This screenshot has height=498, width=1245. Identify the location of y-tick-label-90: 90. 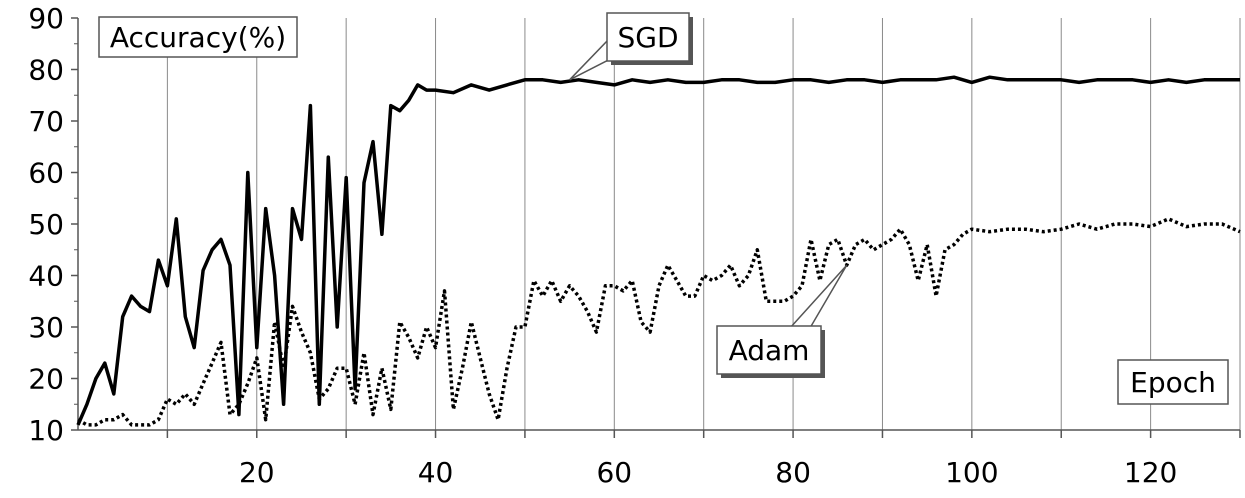
(46, 18).